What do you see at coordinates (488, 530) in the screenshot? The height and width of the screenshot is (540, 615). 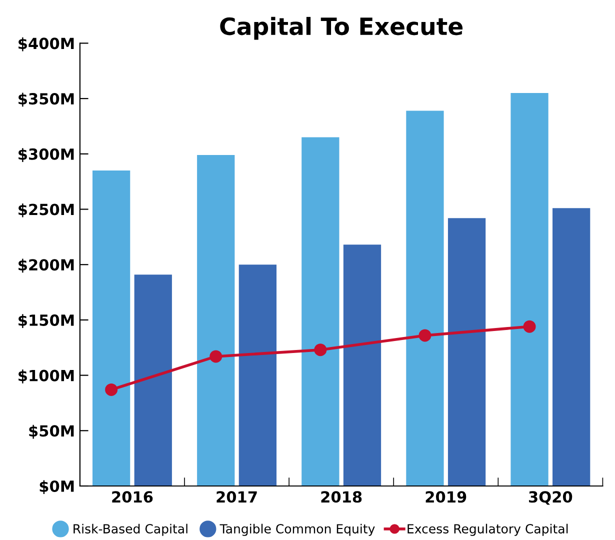 I see `legend-label: Excess Regulatory Capital` at bounding box center [488, 530].